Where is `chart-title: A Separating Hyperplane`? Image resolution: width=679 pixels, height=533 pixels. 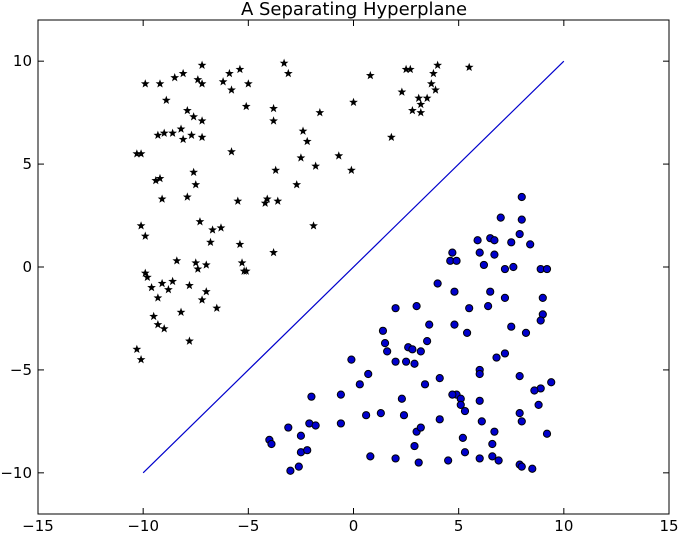 chart-title: A Separating Hyperplane is located at coordinates (354, 10).